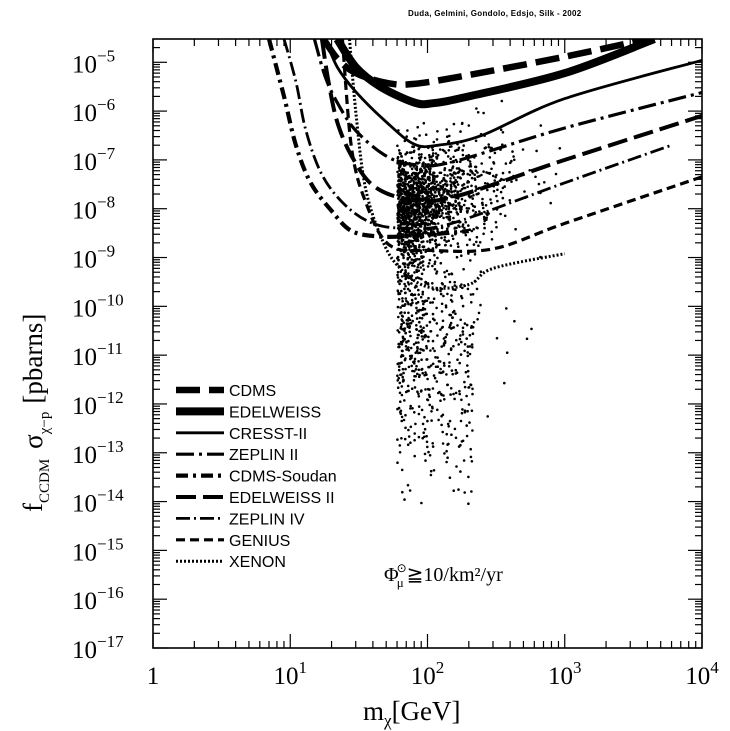 This screenshot has width=730, height=731. What do you see at coordinates (367, 139) in the screenshot?
I see `series-line-cdms-soudan` at bounding box center [367, 139].